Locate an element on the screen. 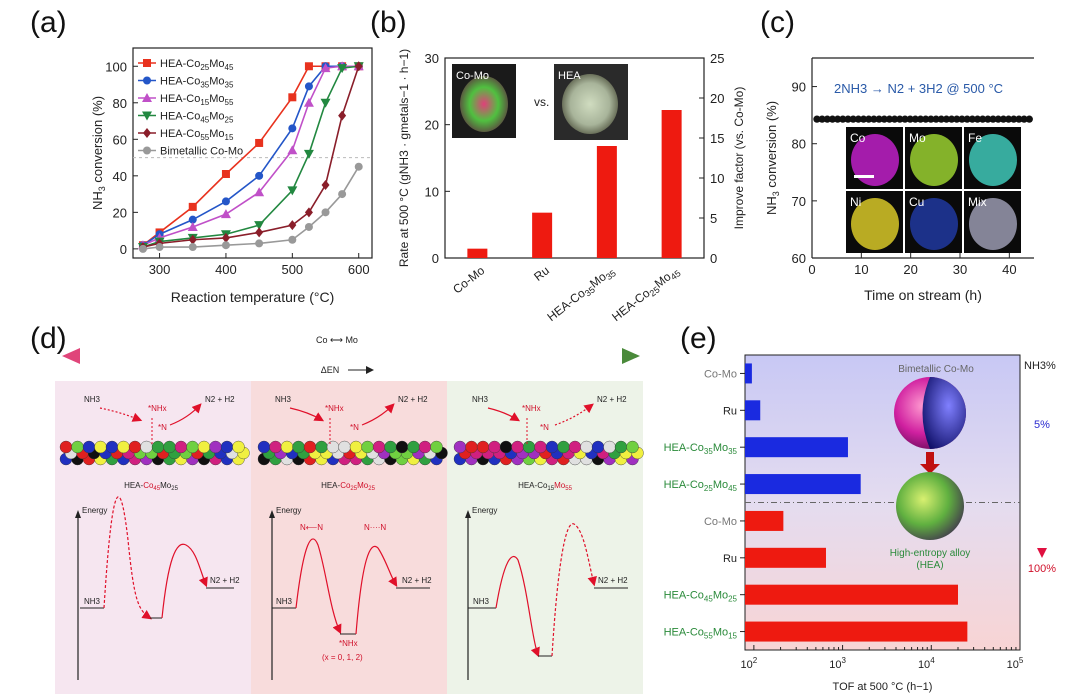 The height and width of the screenshot is (695, 1080). bimetallic-particle-blue is located at coordinates (944, 413).